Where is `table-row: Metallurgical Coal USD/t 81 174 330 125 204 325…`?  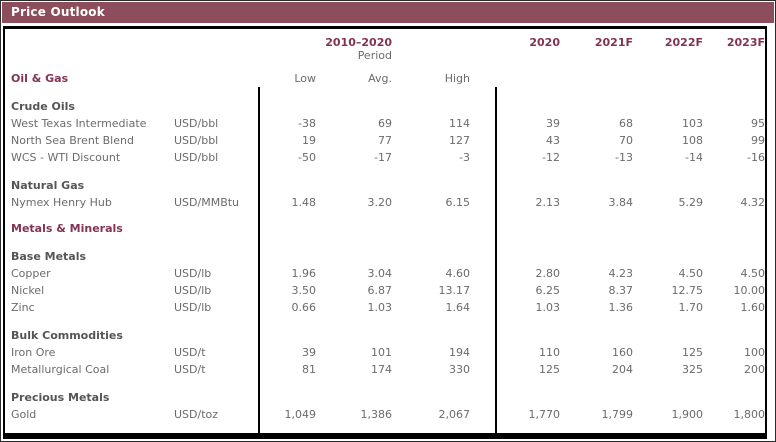 table-row: Metallurgical Coal USD/t 81 174 330 125 204 325… is located at coordinates (385, 367).